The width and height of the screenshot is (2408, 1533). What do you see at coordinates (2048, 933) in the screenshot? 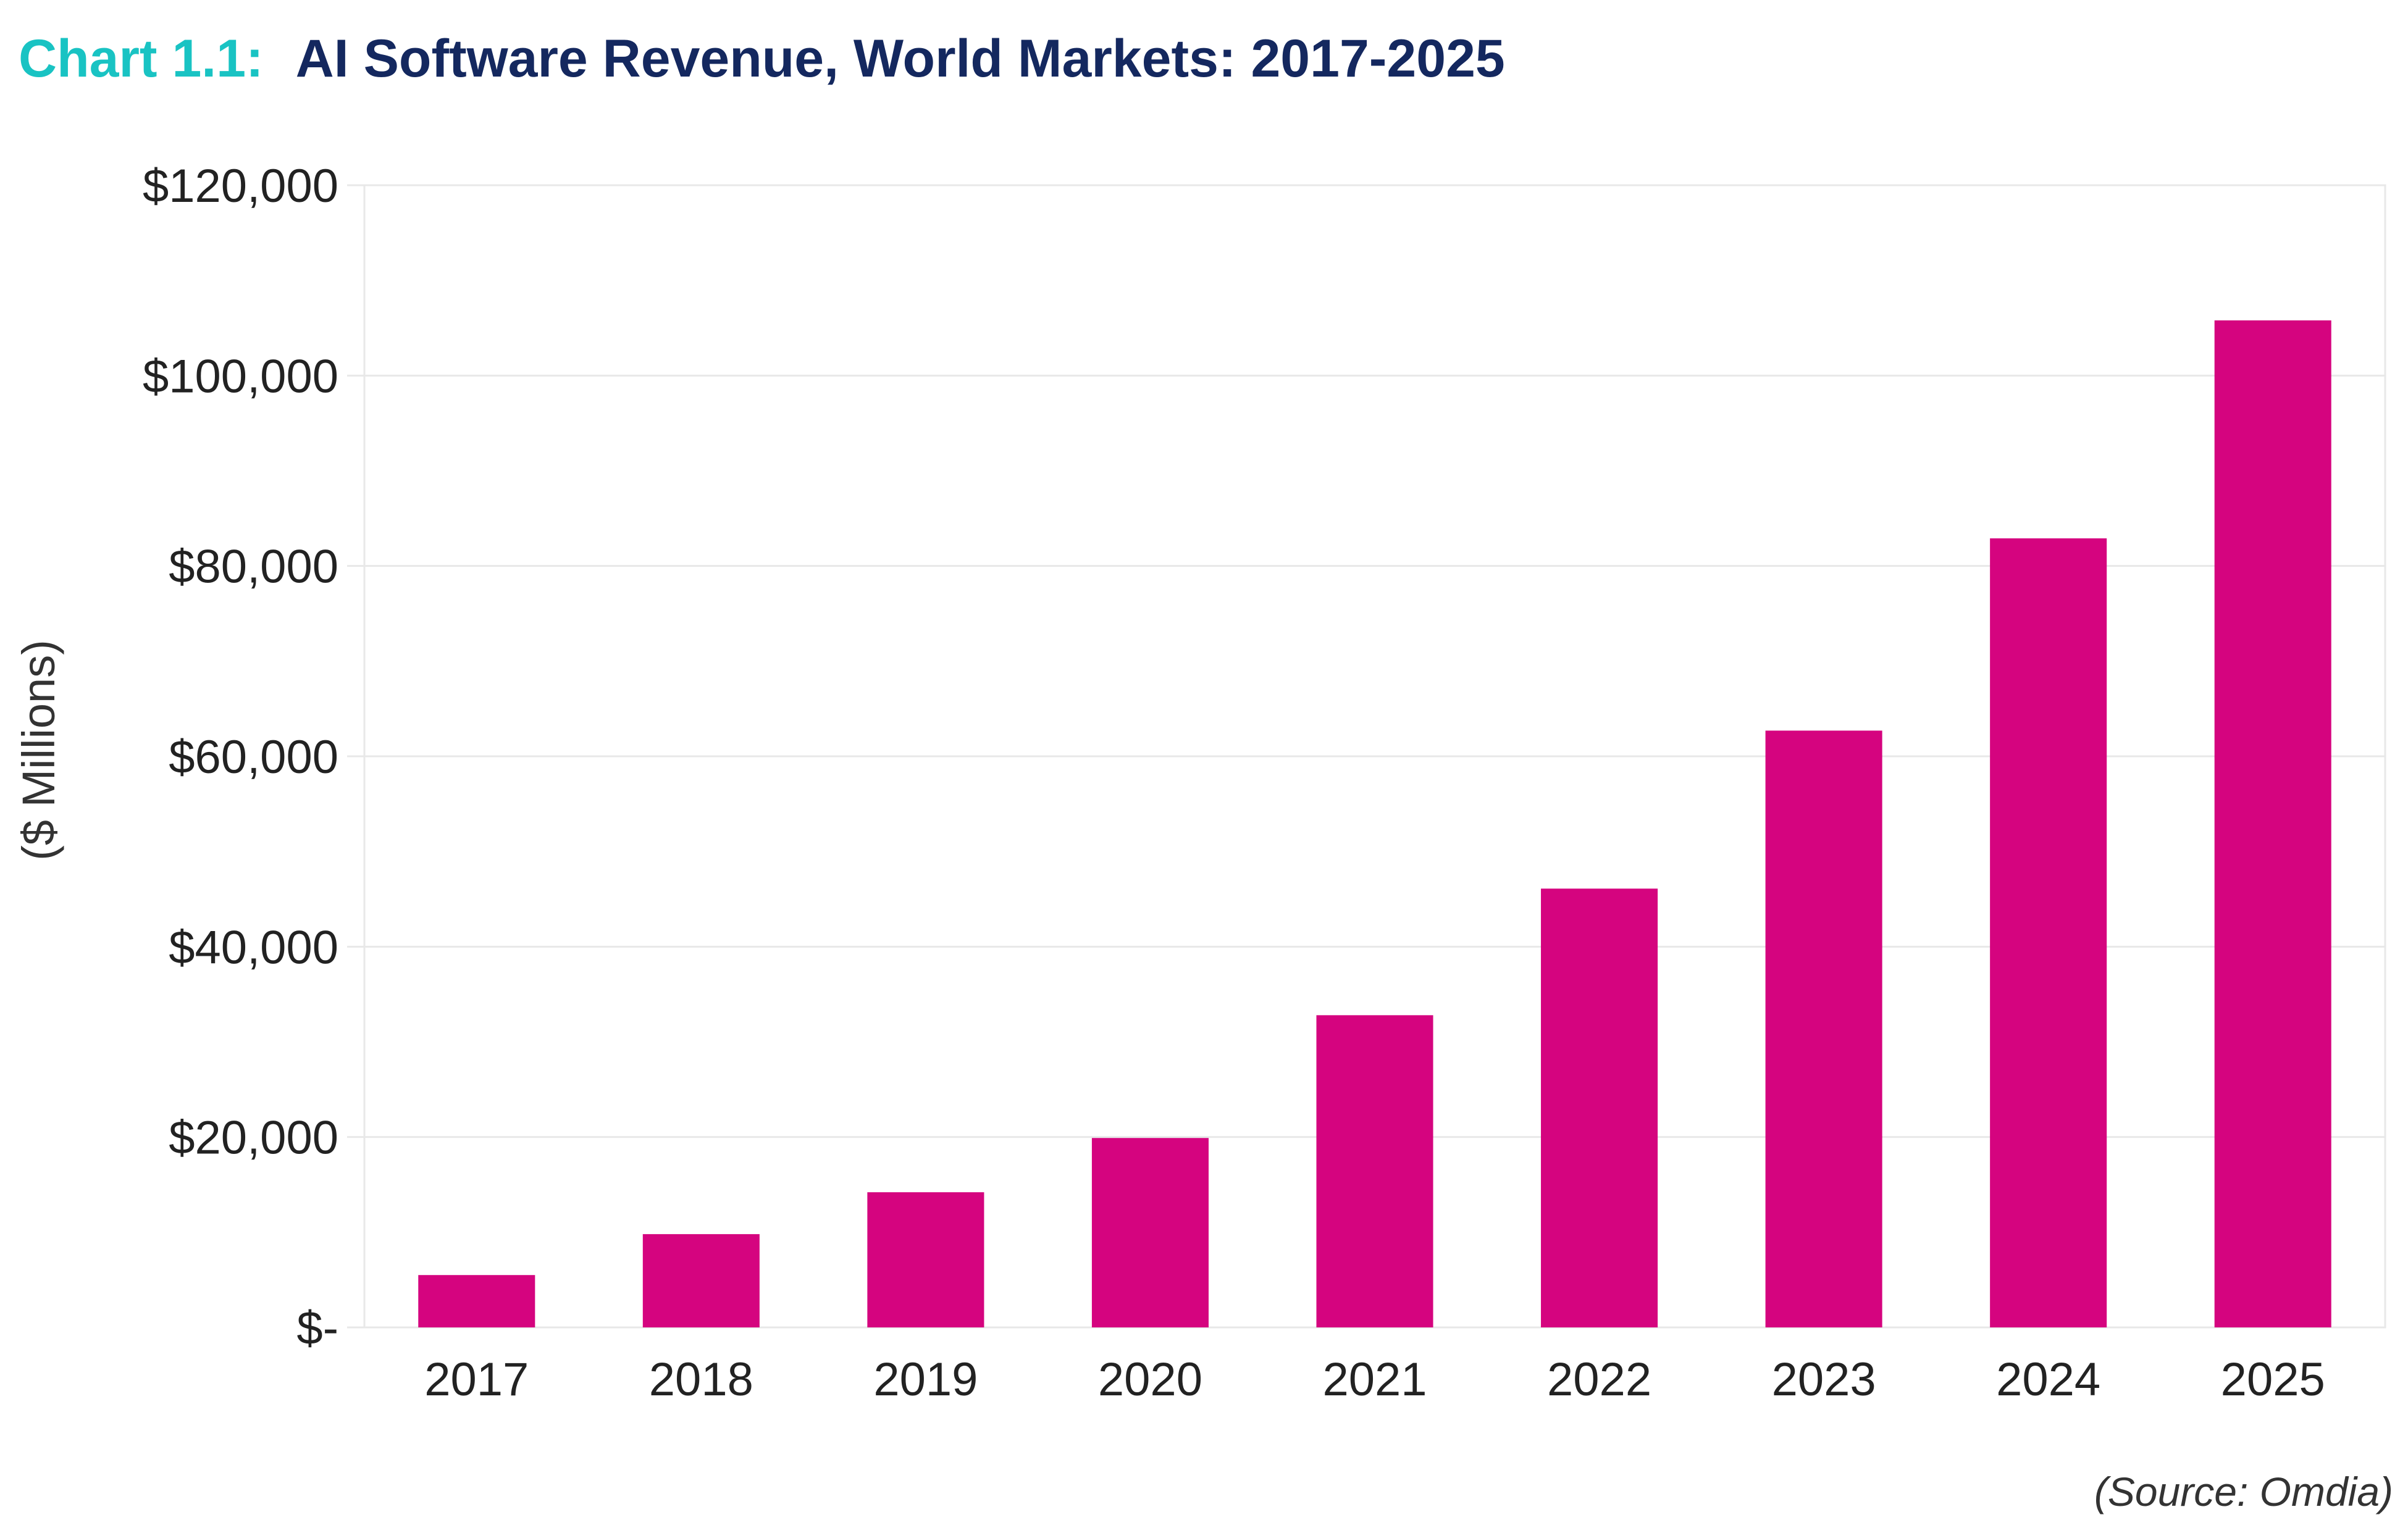
I see `bar-2024` at bounding box center [2048, 933].